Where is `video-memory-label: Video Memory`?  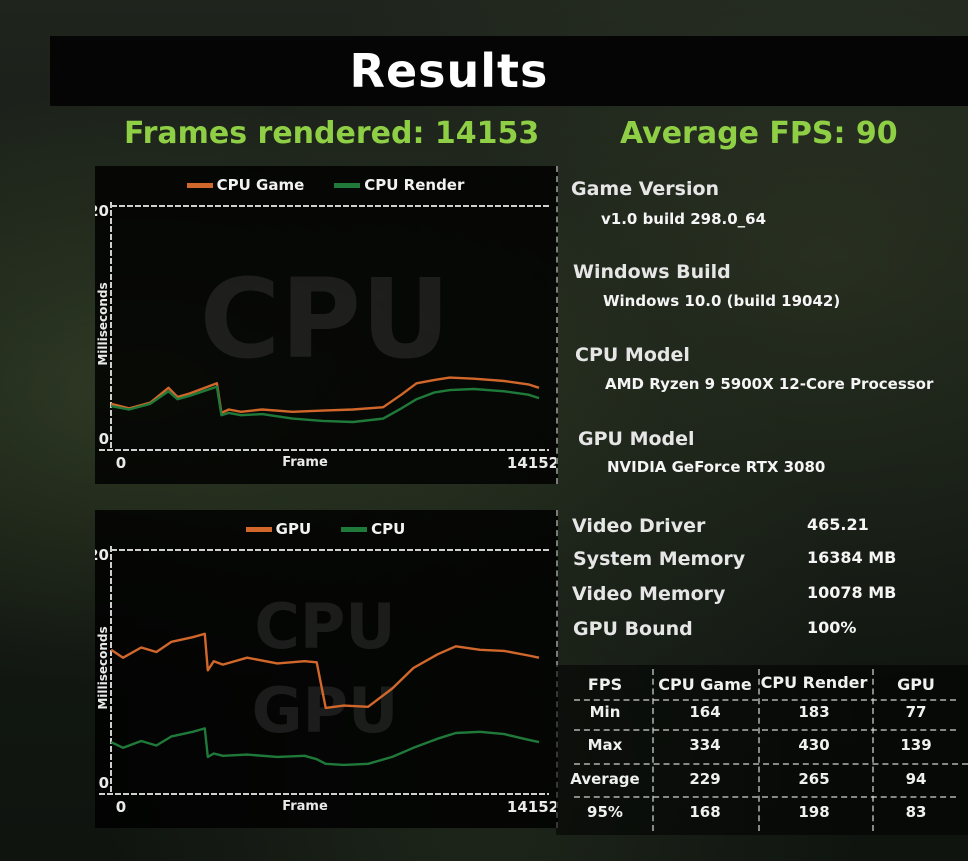 video-memory-label: Video Memory is located at coordinates (649, 594).